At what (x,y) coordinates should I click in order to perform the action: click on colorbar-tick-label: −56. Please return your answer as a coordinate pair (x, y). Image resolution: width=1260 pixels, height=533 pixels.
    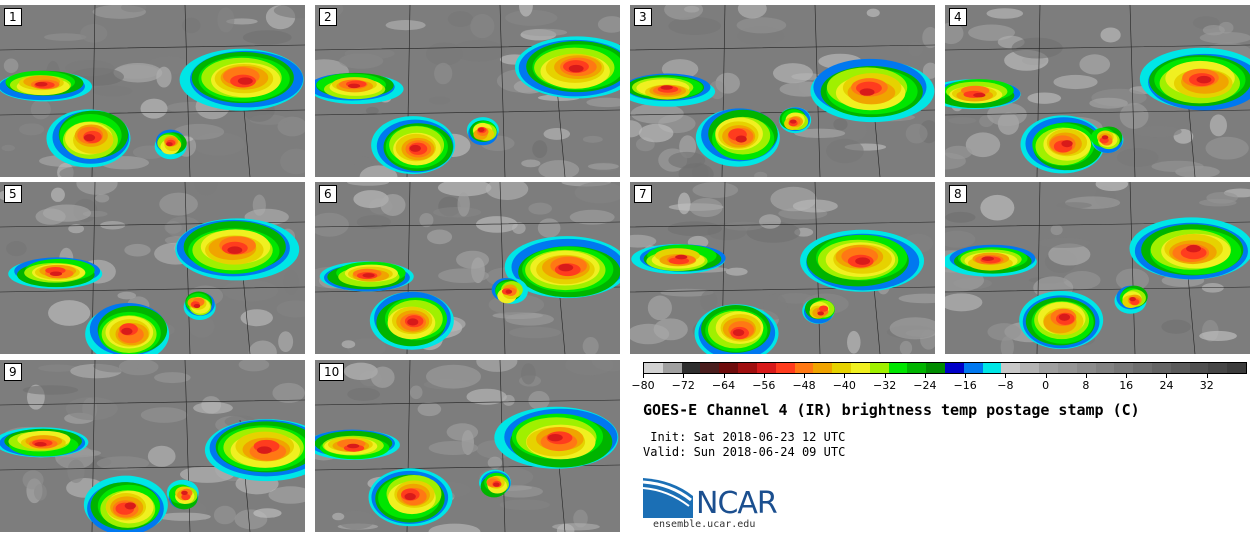
    Looking at the image, I should click on (764, 385).